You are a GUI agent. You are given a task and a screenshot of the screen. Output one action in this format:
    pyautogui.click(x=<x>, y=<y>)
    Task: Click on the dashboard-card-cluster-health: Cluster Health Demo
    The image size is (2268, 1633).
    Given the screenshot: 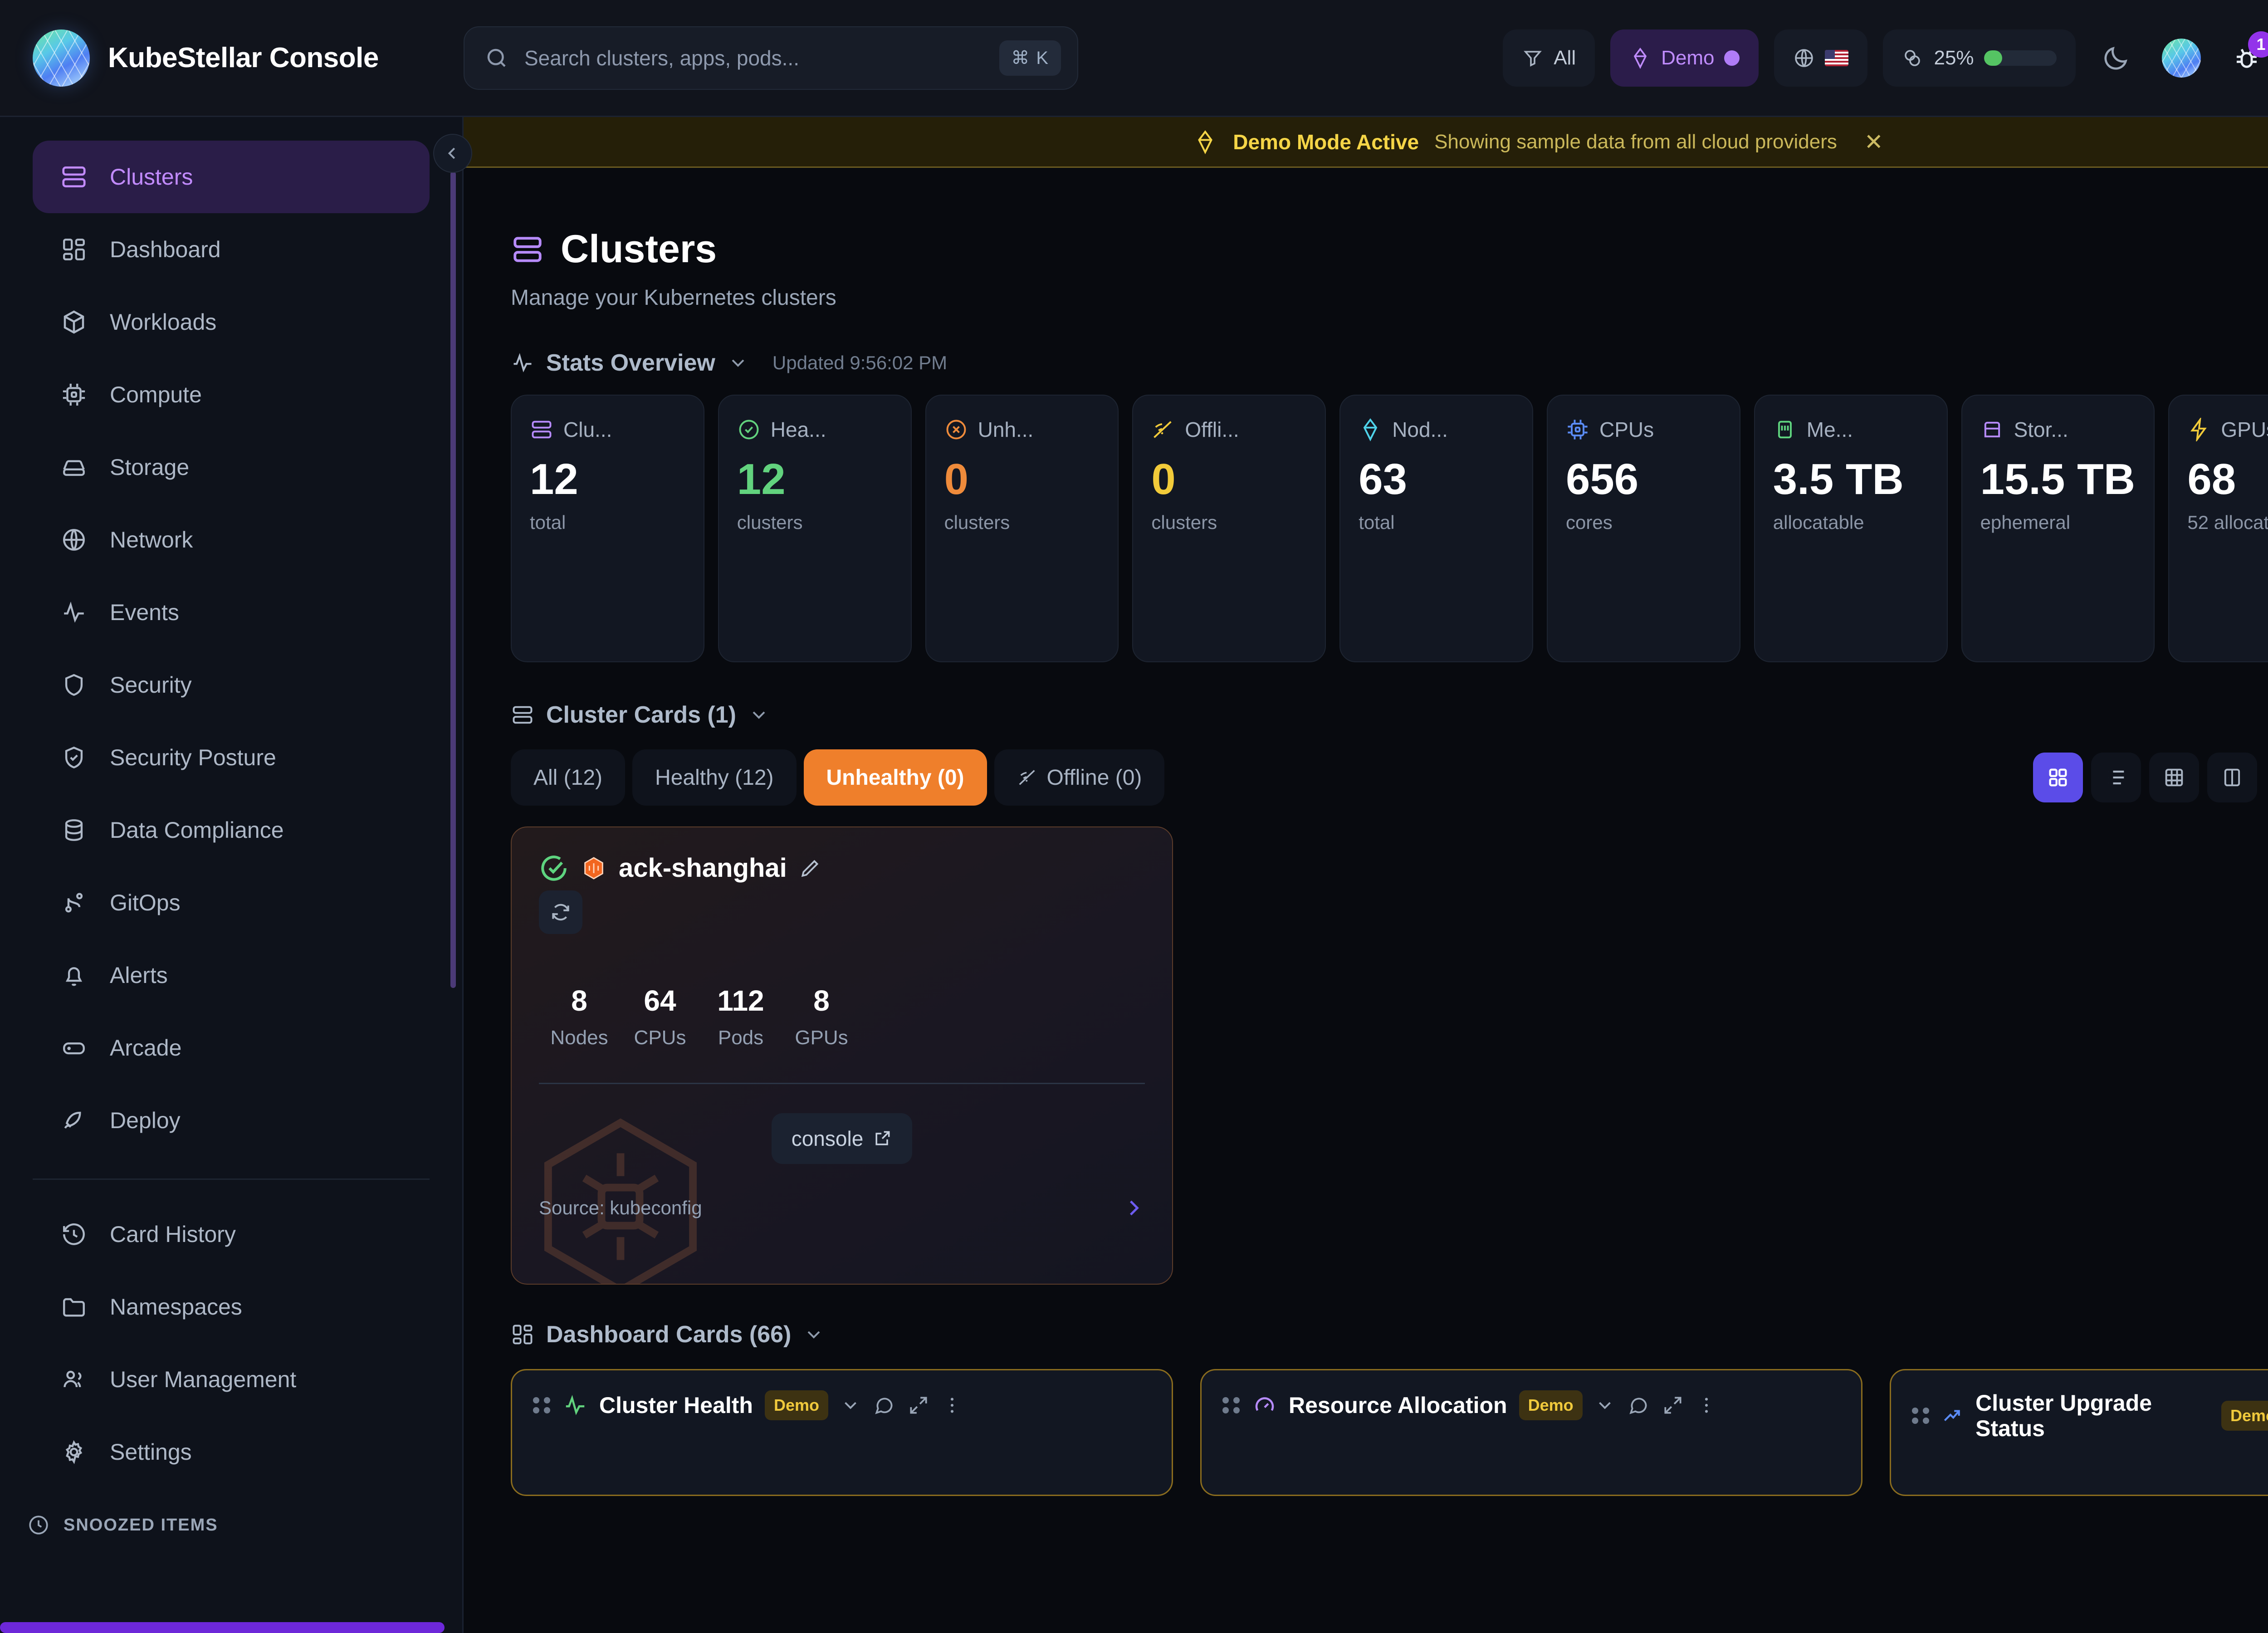 What is the action you would take?
    pyautogui.click(x=842, y=1432)
    